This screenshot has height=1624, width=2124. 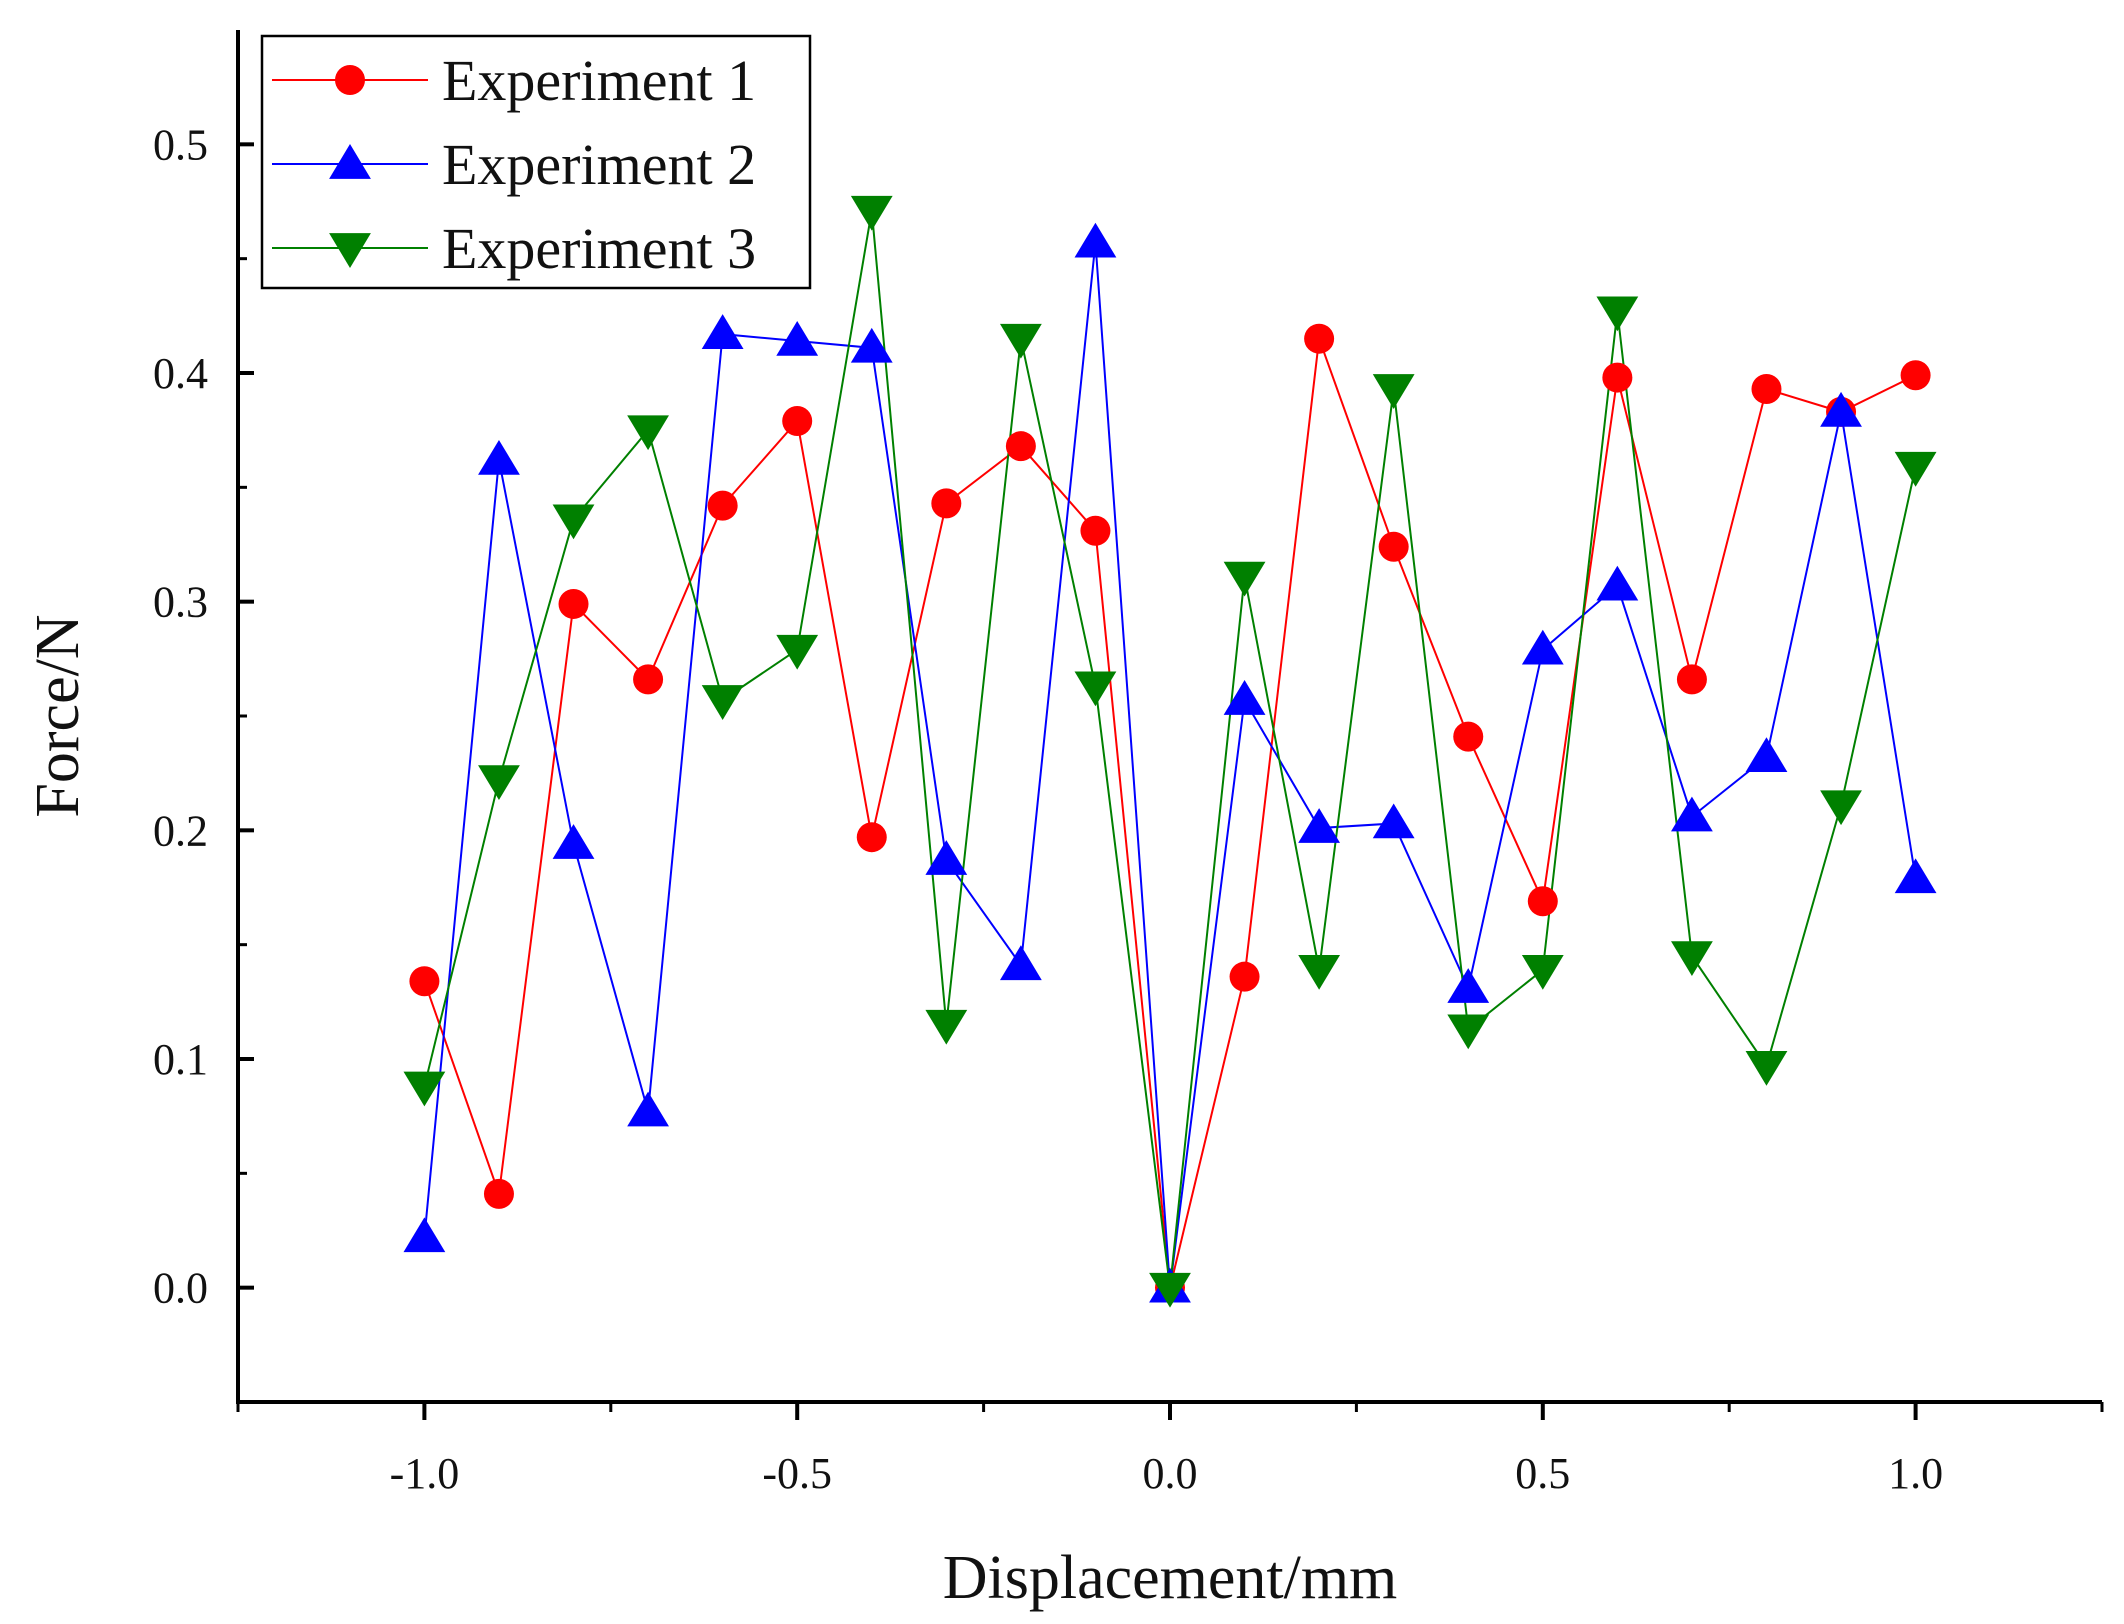 I want to click on y-ticks: 0.0 0.1 0.2 0.3 0.4 0.5, so click(x=203, y=762).